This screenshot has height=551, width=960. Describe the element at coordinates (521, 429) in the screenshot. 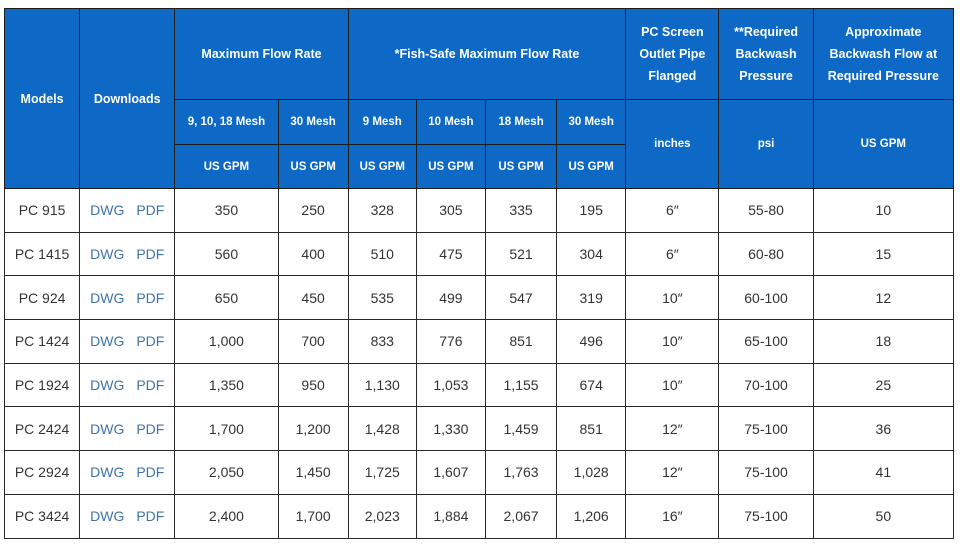

I see `cell-fish-safe-18-mesh: 1,459` at that location.